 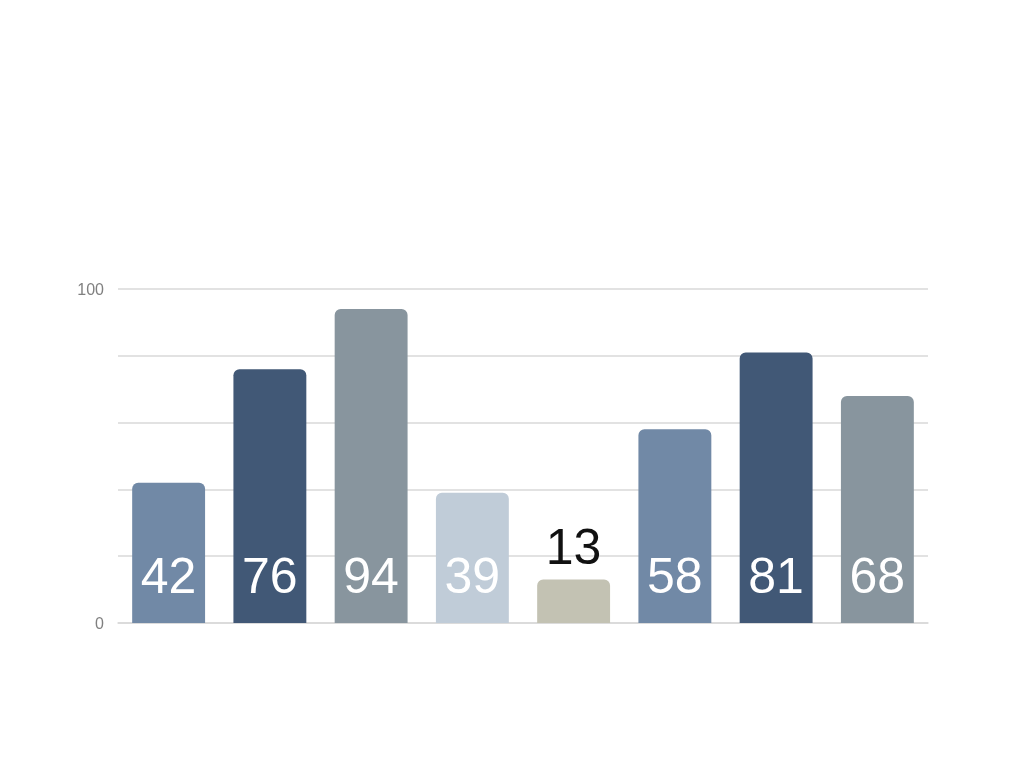 What do you see at coordinates (168, 576) in the screenshot?
I see `data-label: 42` at bounding box center [168, 576].